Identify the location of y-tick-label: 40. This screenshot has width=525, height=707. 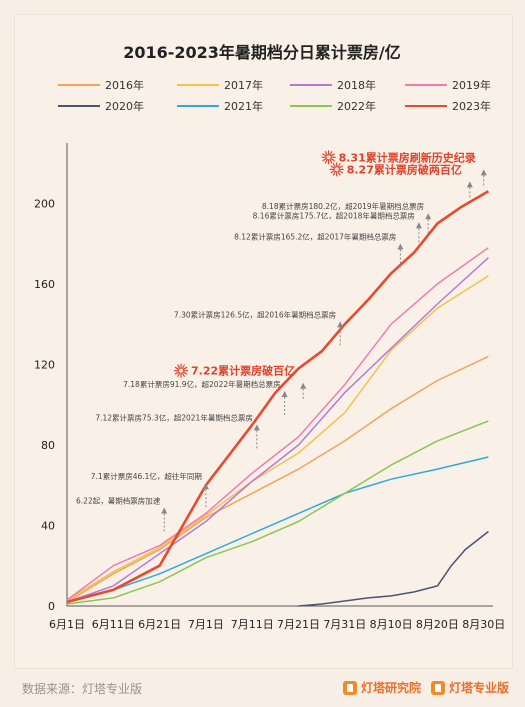
(48, 525).